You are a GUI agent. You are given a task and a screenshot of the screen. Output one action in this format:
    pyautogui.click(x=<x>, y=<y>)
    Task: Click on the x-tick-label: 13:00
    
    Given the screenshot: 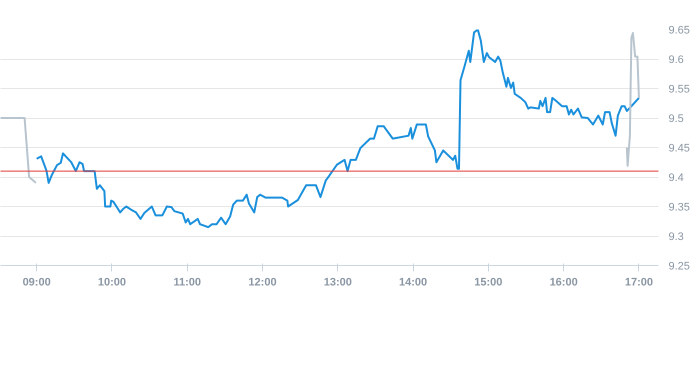 What is the action you would take?
    pyautogui.click(x=338, y=282)
    